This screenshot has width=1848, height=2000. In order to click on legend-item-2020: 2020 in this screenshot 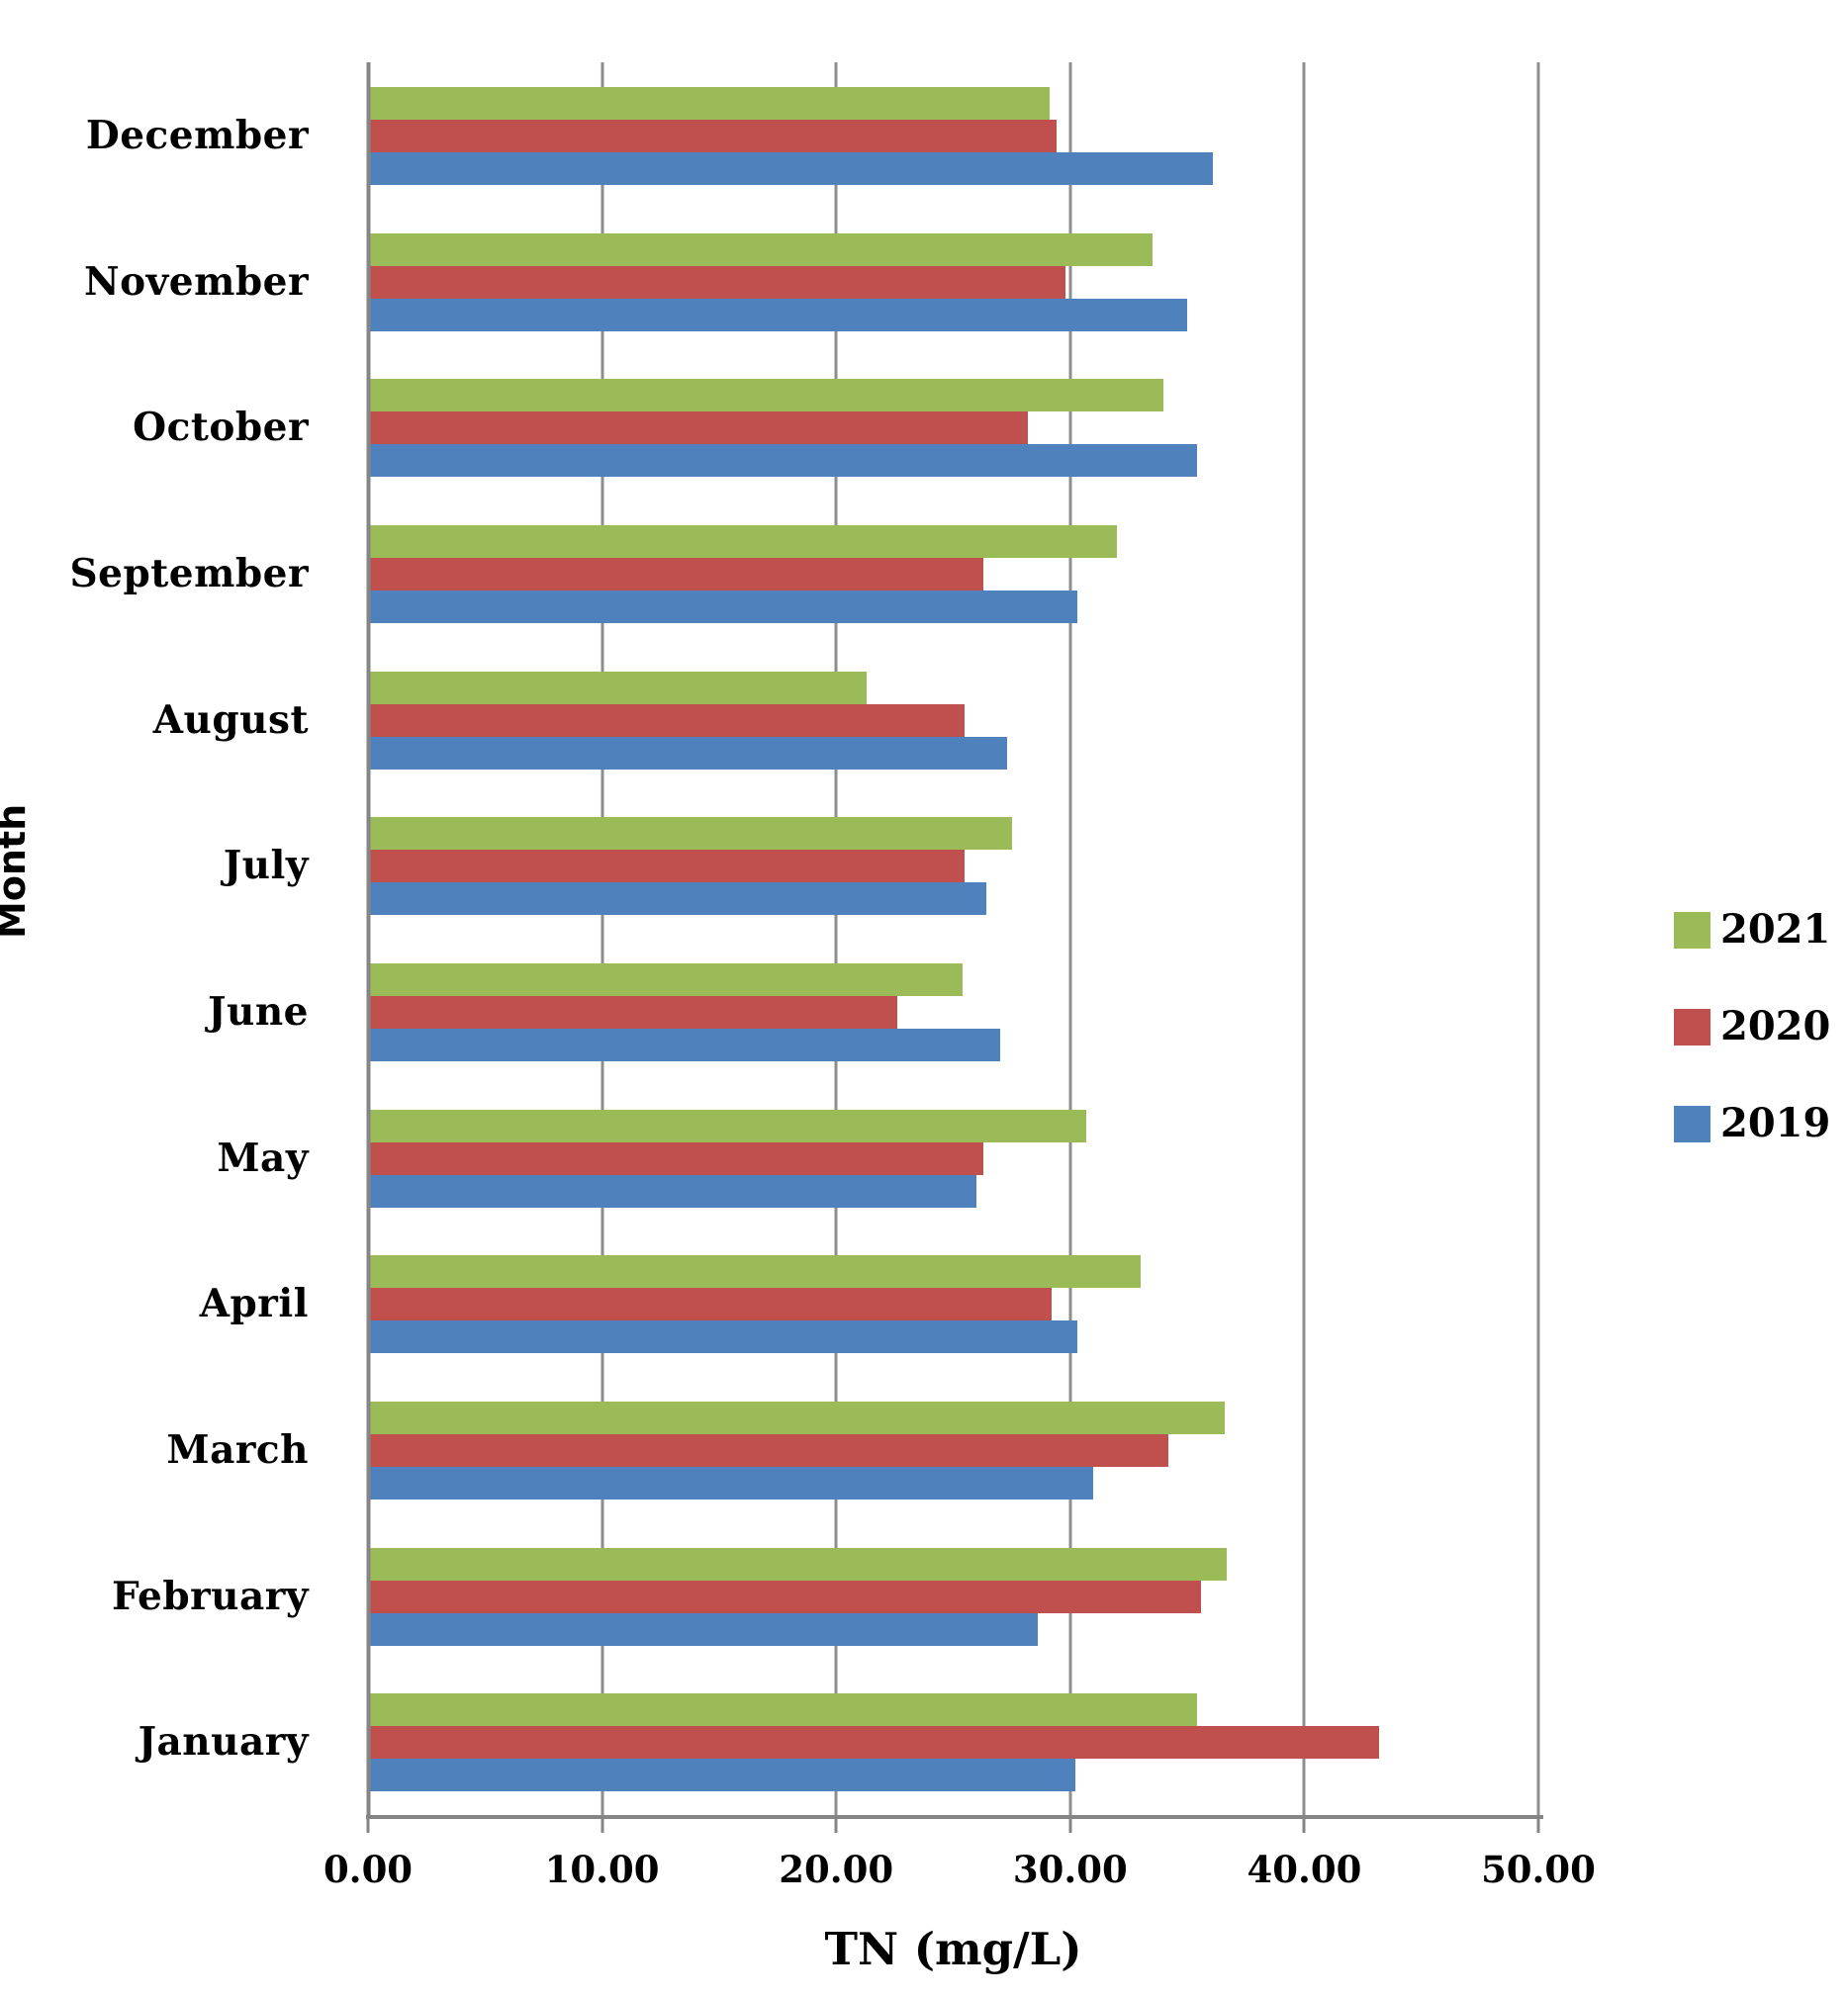, I will do `click(1753, 1026)`.